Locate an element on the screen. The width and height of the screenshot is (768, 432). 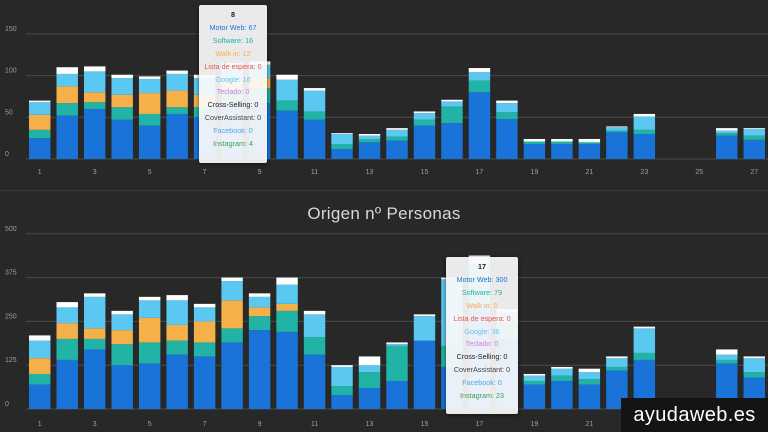
tooltip-row: Teclado: 0 is located at coordinates (482, 344).